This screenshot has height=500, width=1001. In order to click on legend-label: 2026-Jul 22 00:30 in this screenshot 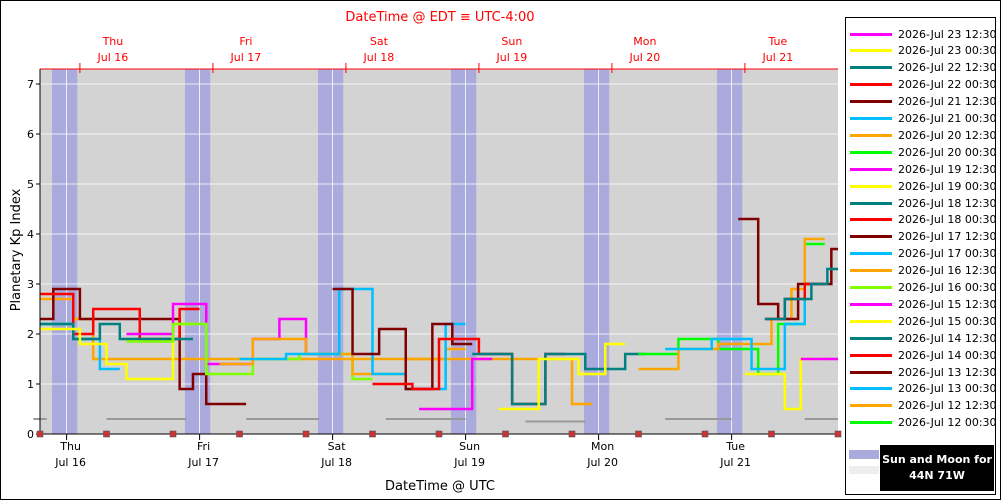, I will do `click(947, 85)`.